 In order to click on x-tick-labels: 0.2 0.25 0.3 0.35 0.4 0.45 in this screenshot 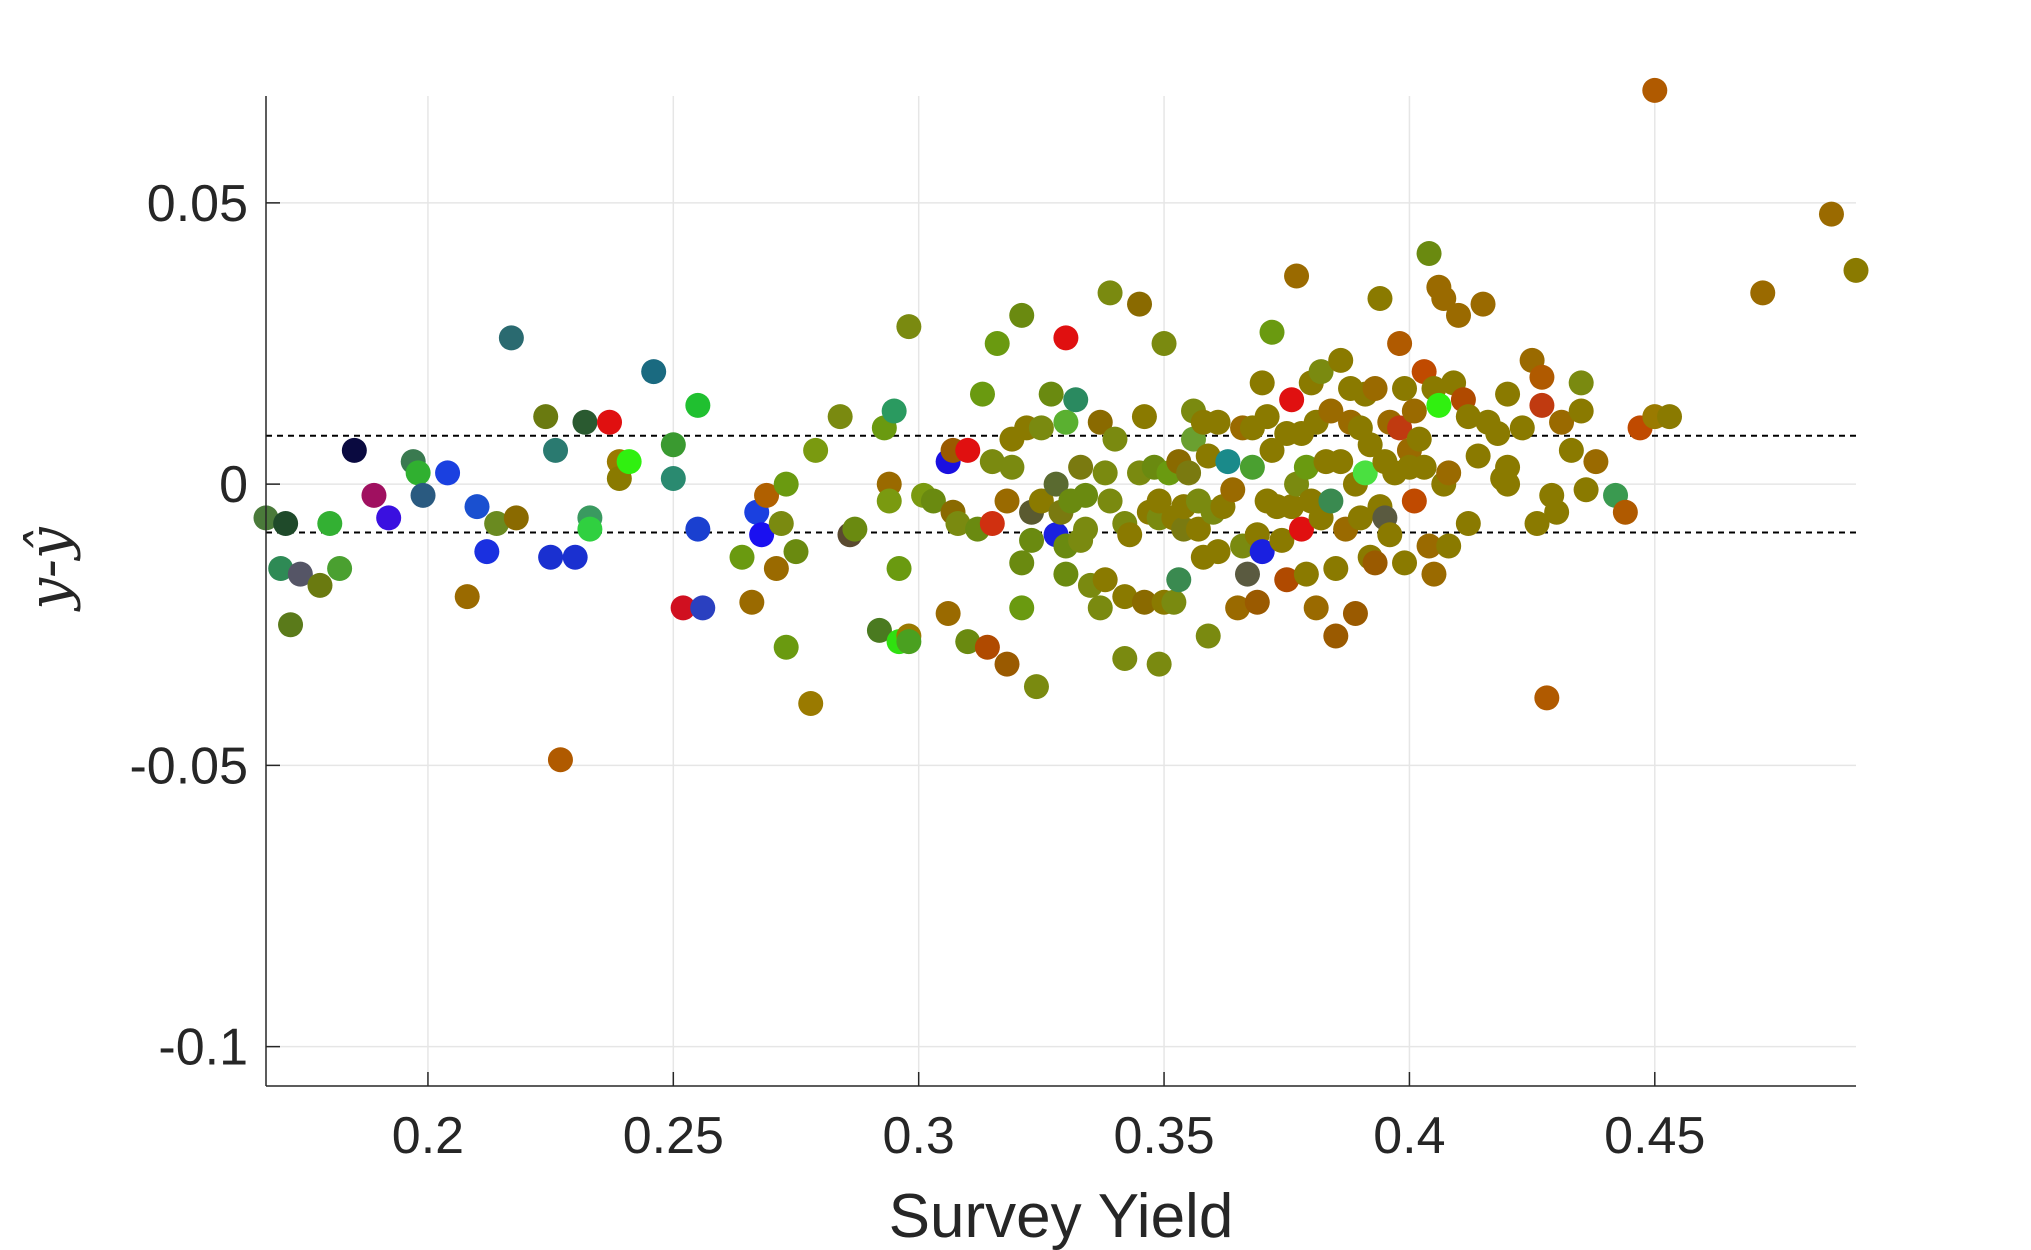, I will do `click(1049, 1136)`.